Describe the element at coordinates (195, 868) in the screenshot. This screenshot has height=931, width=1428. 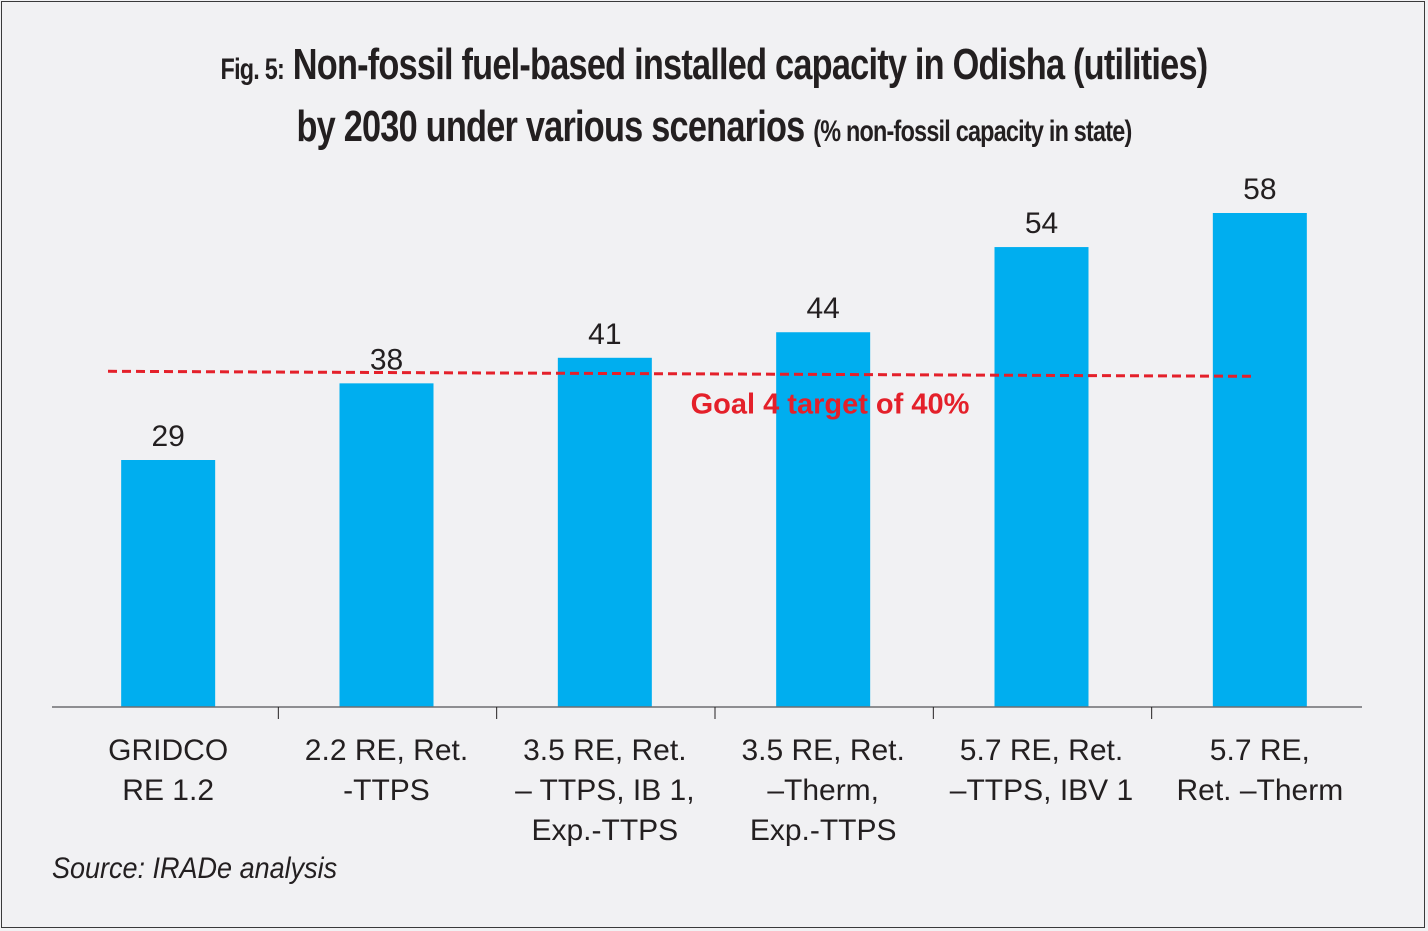
I see `source-note: Source: IRADe analysis` at that location.